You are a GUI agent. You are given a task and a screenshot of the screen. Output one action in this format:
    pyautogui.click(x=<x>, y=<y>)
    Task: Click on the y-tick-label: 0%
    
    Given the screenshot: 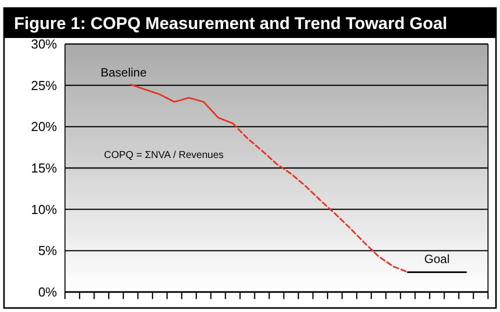 What is the action you would take?
    pyautogui.click(x=48, y=292)
    